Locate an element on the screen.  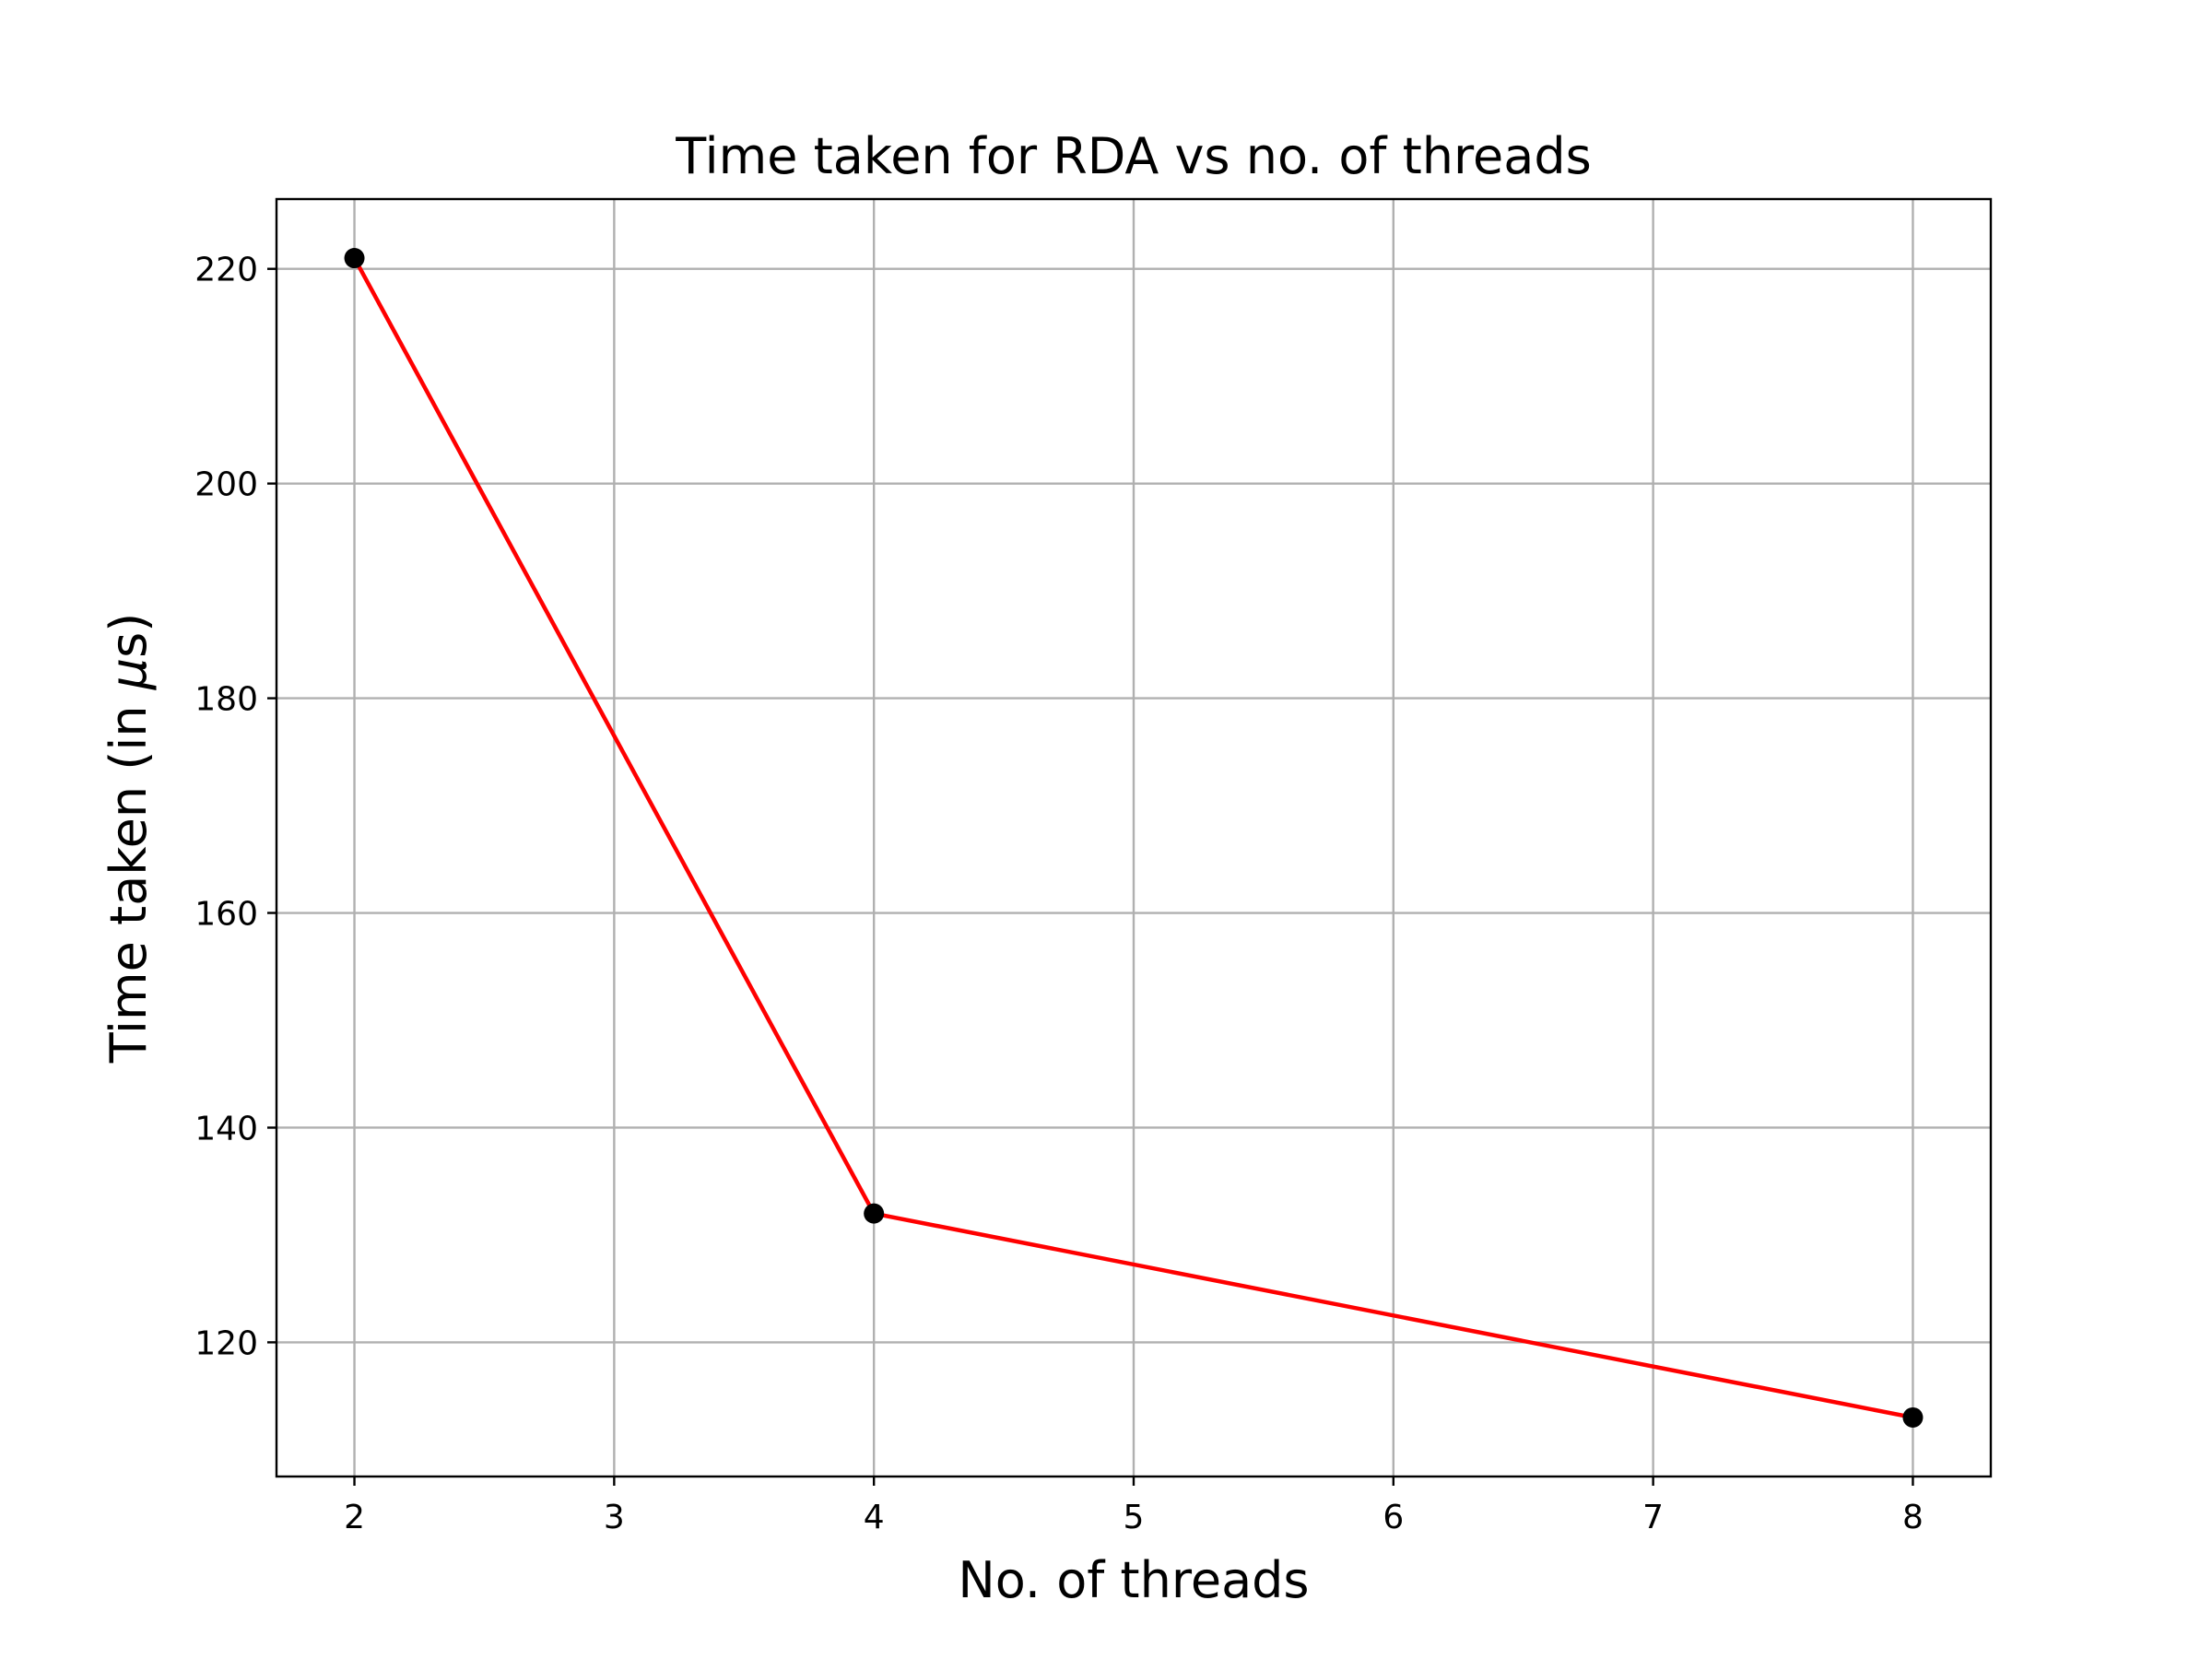
y-axis-label-suffix: s) is located at coordinates (129, 635).